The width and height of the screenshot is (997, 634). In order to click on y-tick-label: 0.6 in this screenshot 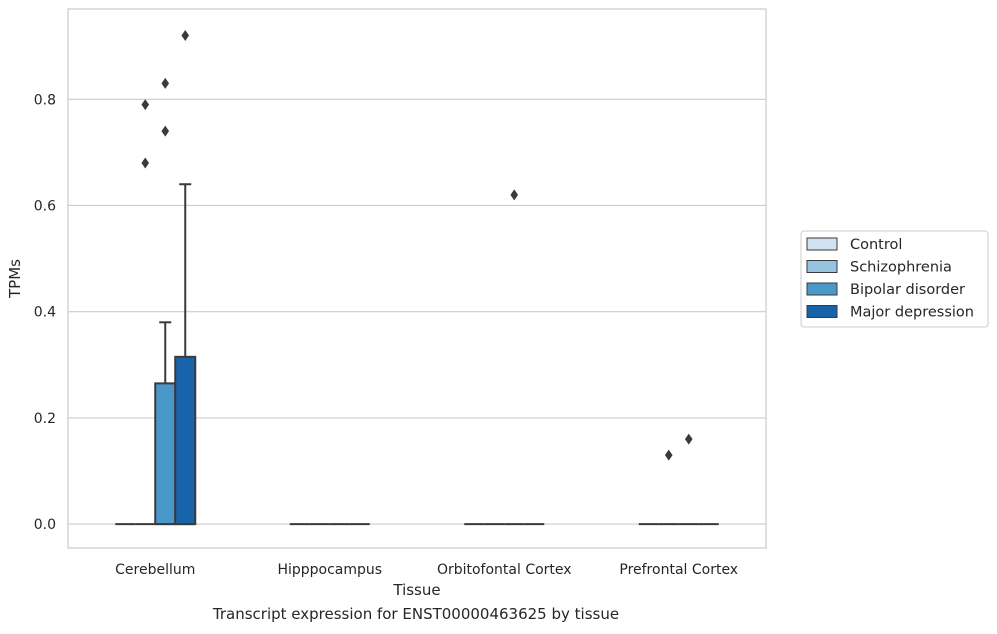, I will do `click(45, 206)`.